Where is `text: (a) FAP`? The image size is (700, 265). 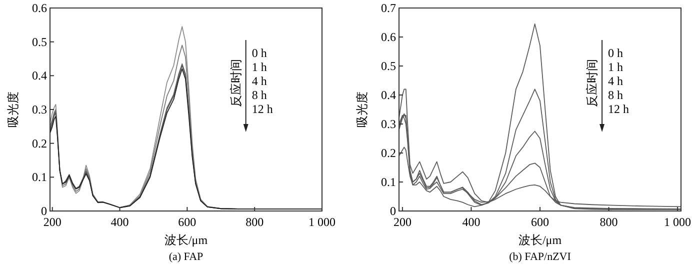
text: (a) FAP is located at coordinates (186, 257).